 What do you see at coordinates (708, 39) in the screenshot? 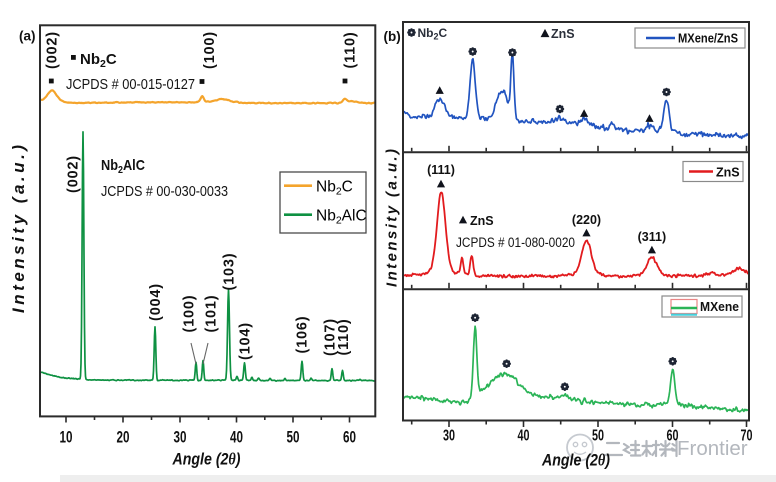
I see `svg-text: MXene/ZnS` at bounding box center [708, 39].